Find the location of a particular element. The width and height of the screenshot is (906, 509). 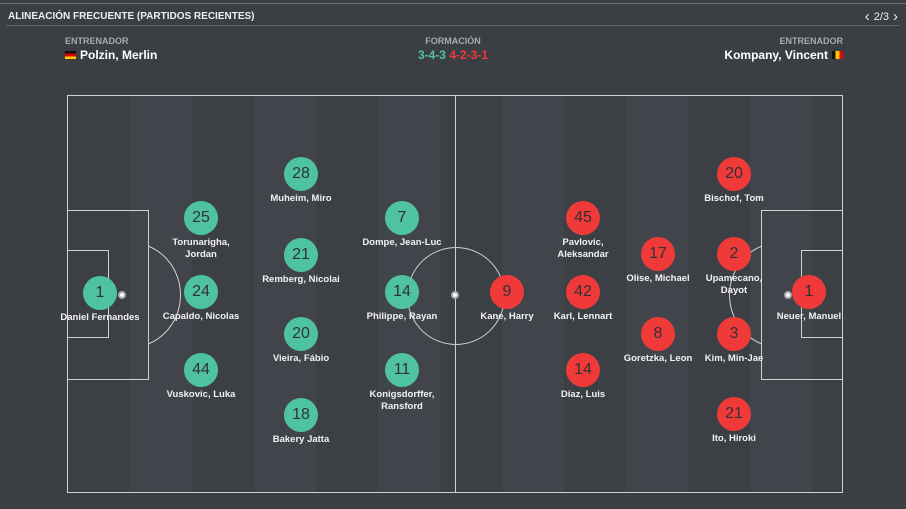

player-name: Bakery Jatta is located at coordinates (301, 439).